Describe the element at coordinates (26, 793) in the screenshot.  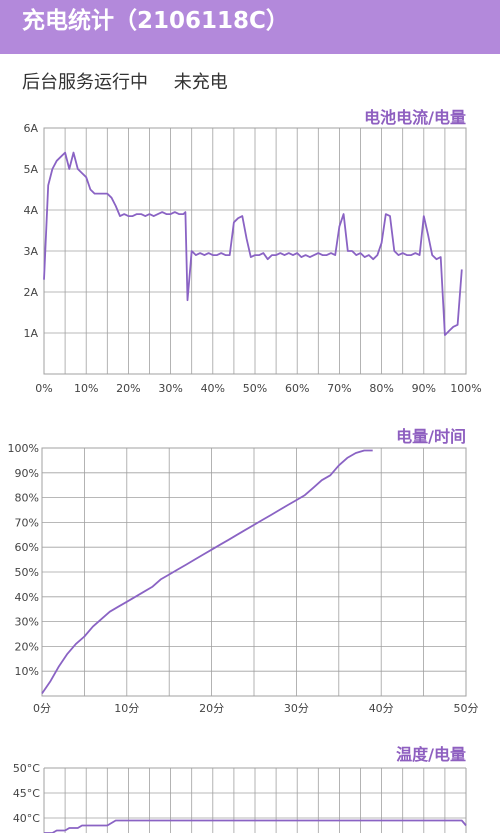
I see `y-tick-label: 45°C` at that location.